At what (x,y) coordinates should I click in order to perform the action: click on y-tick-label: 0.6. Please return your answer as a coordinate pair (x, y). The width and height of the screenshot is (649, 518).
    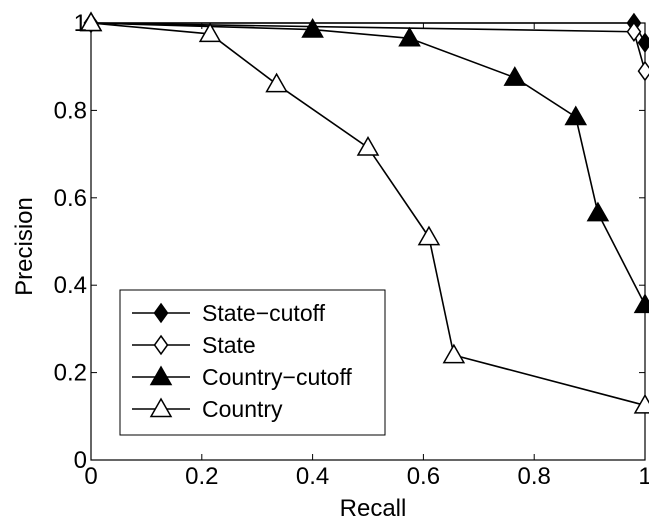
    Looking at the image, I should click on (70, 198).